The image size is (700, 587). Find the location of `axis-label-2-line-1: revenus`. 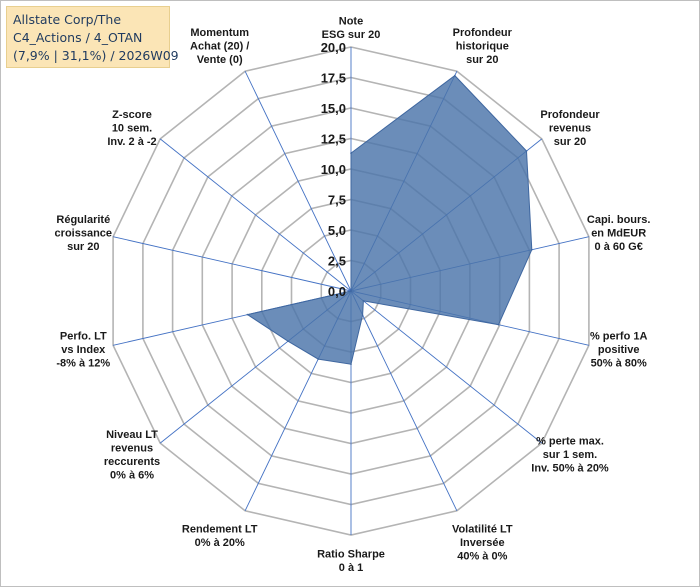

axis-label-2-line-1: revenus is located at coordinates (570, 128).